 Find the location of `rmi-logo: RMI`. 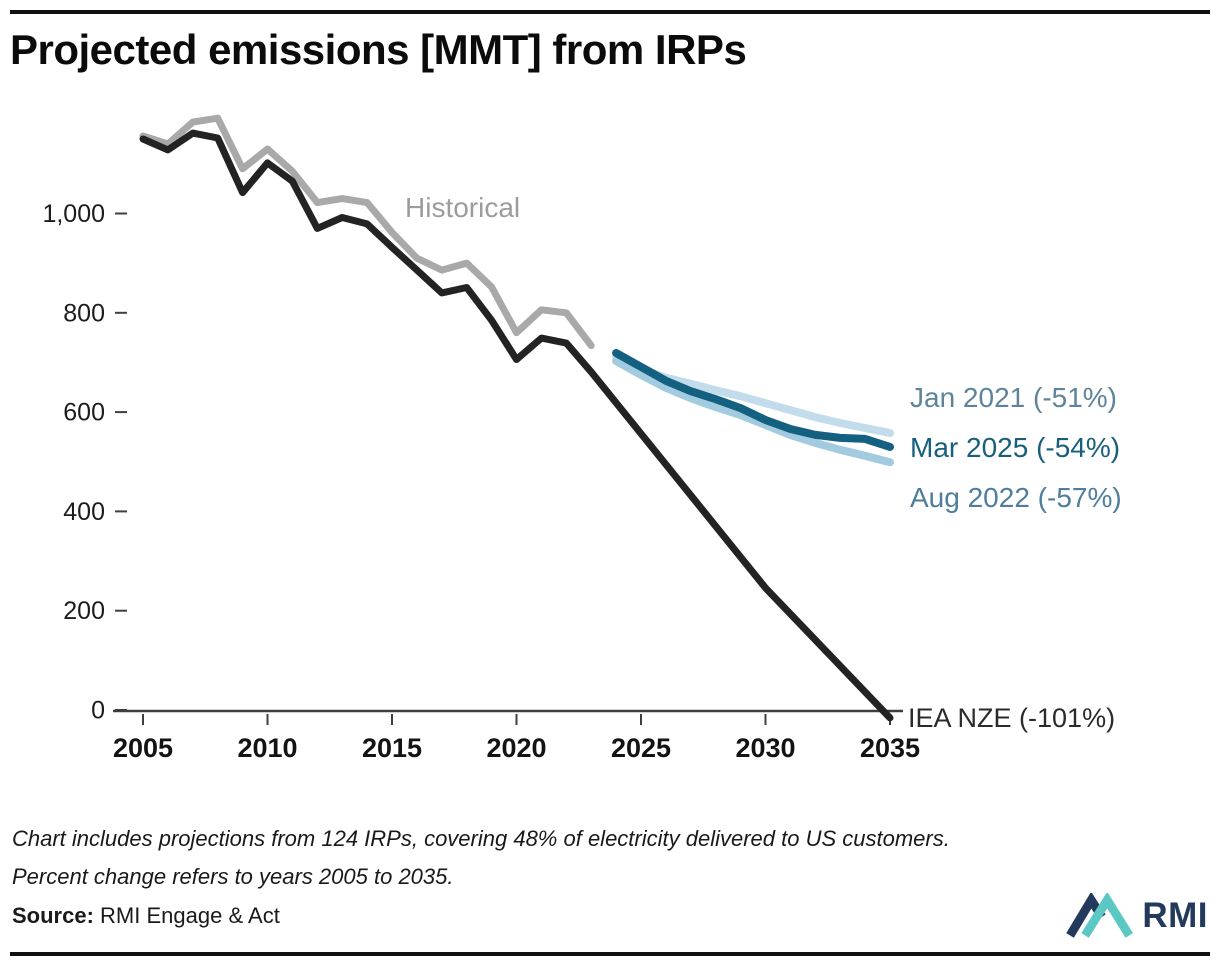

rmi-logo: RMI is located at coordinates (1136, 916).